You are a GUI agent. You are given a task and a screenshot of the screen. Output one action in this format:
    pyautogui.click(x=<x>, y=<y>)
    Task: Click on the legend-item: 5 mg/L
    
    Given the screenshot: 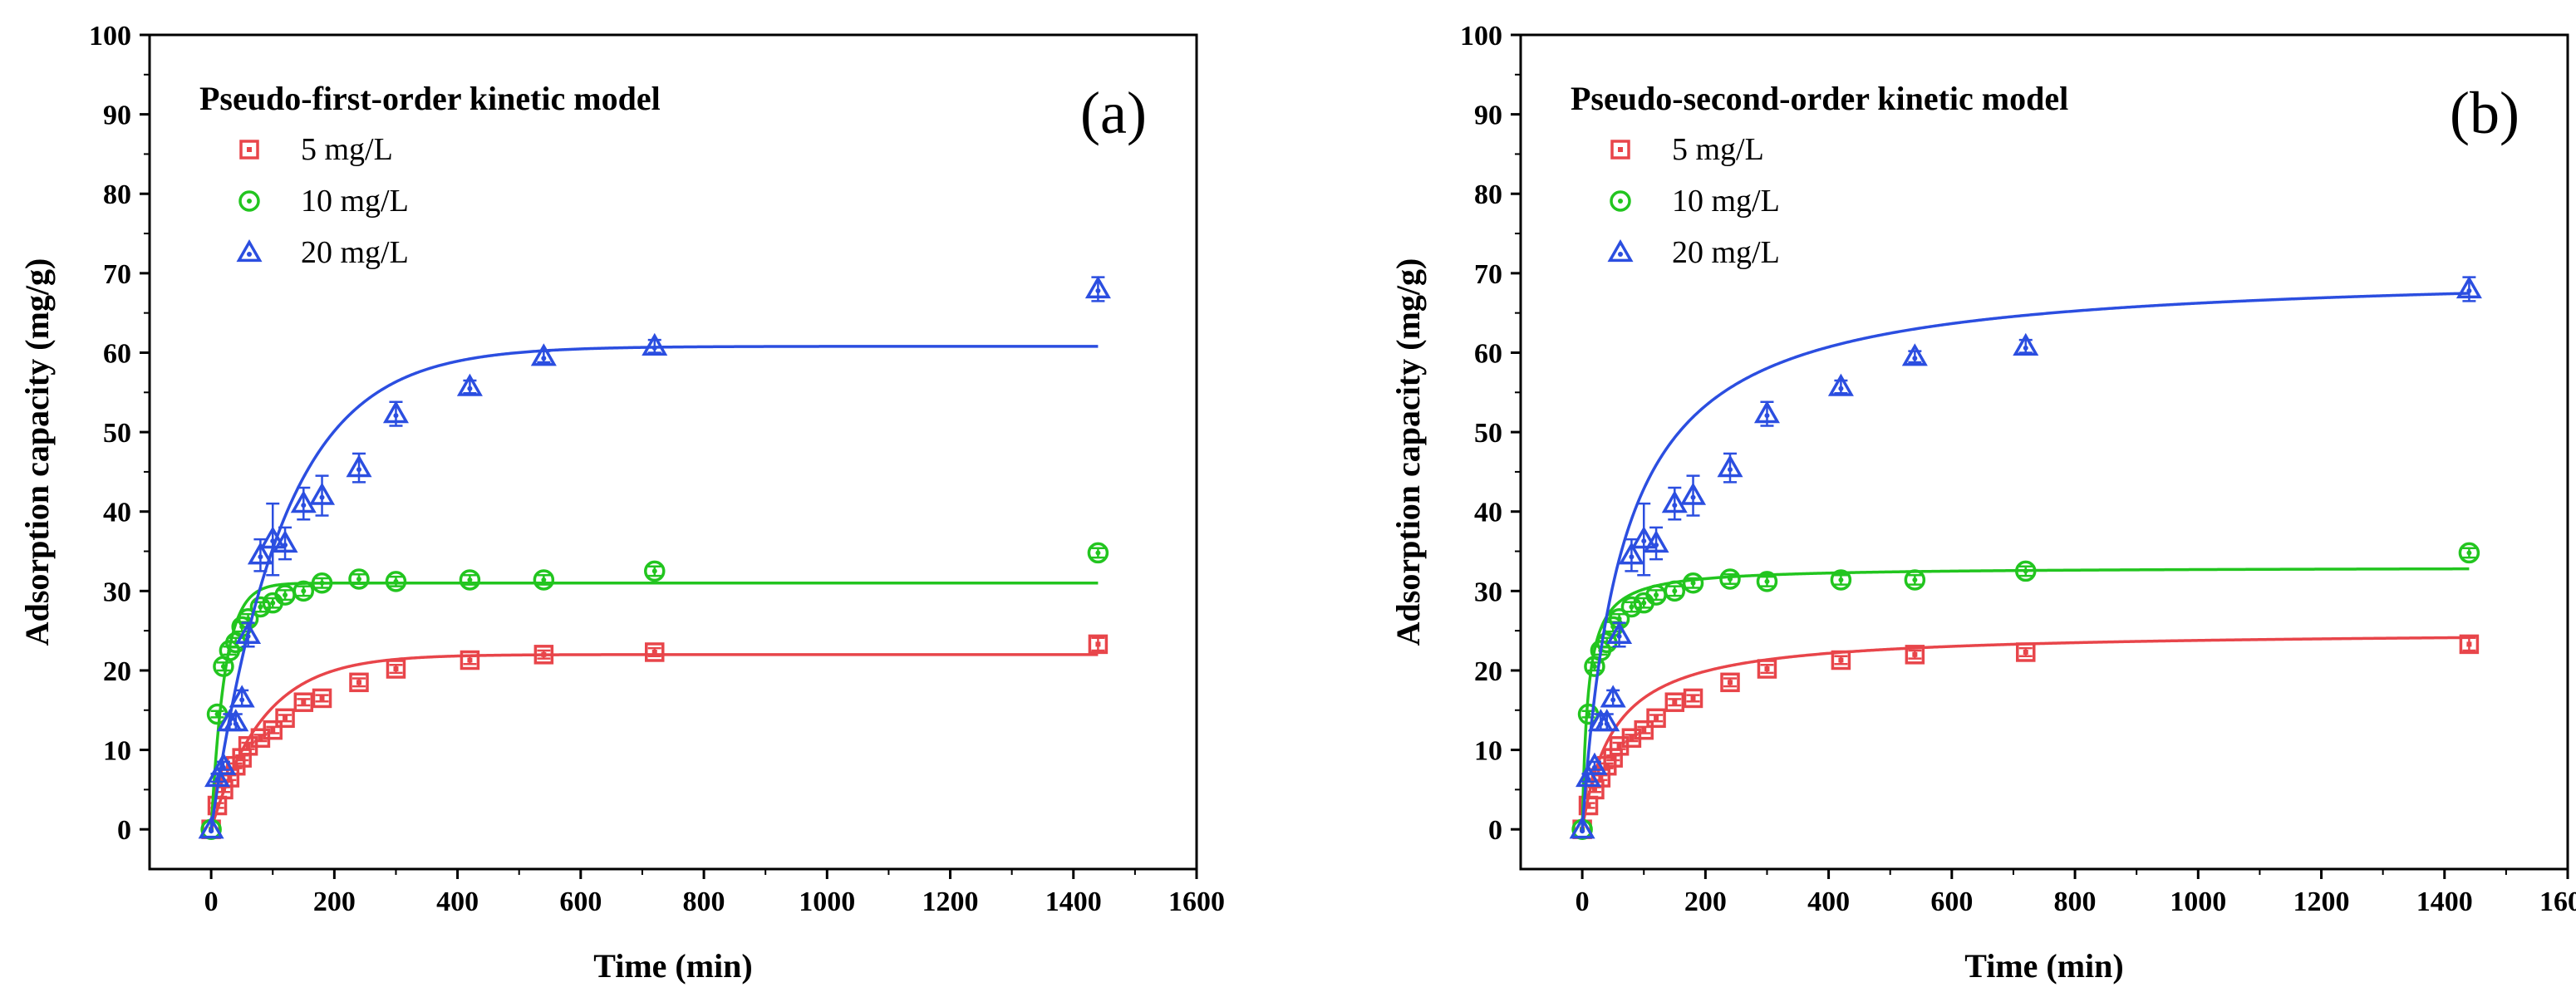 What is the action you would take?
    pyautogui.click(x=1687, y=149)
    